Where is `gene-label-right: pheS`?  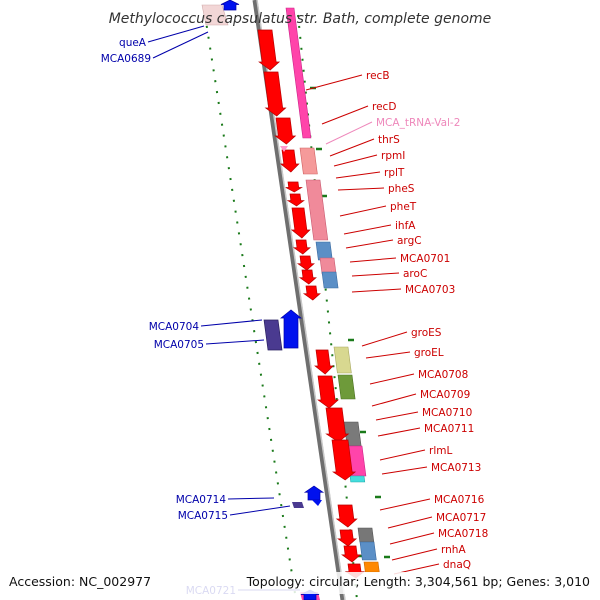 gene-label-right: pheS is located at coordinates (401, 189).